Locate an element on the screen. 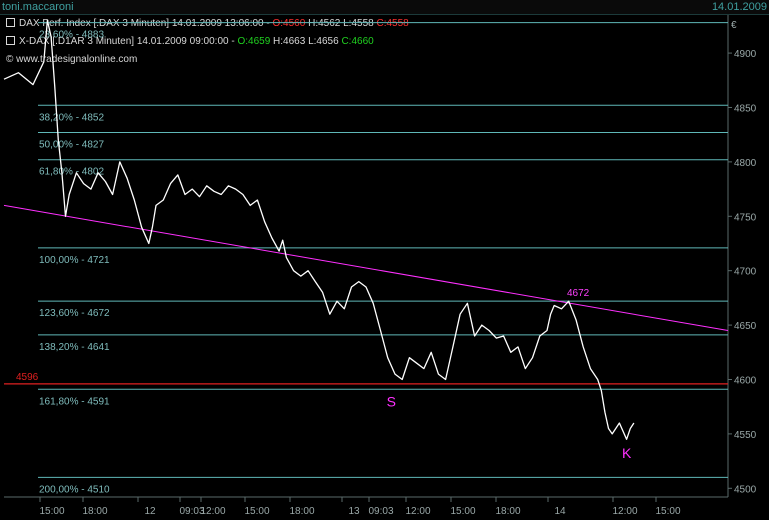  fib-level-label: 200,00% - 4510 is located at coordinates (74, 489).